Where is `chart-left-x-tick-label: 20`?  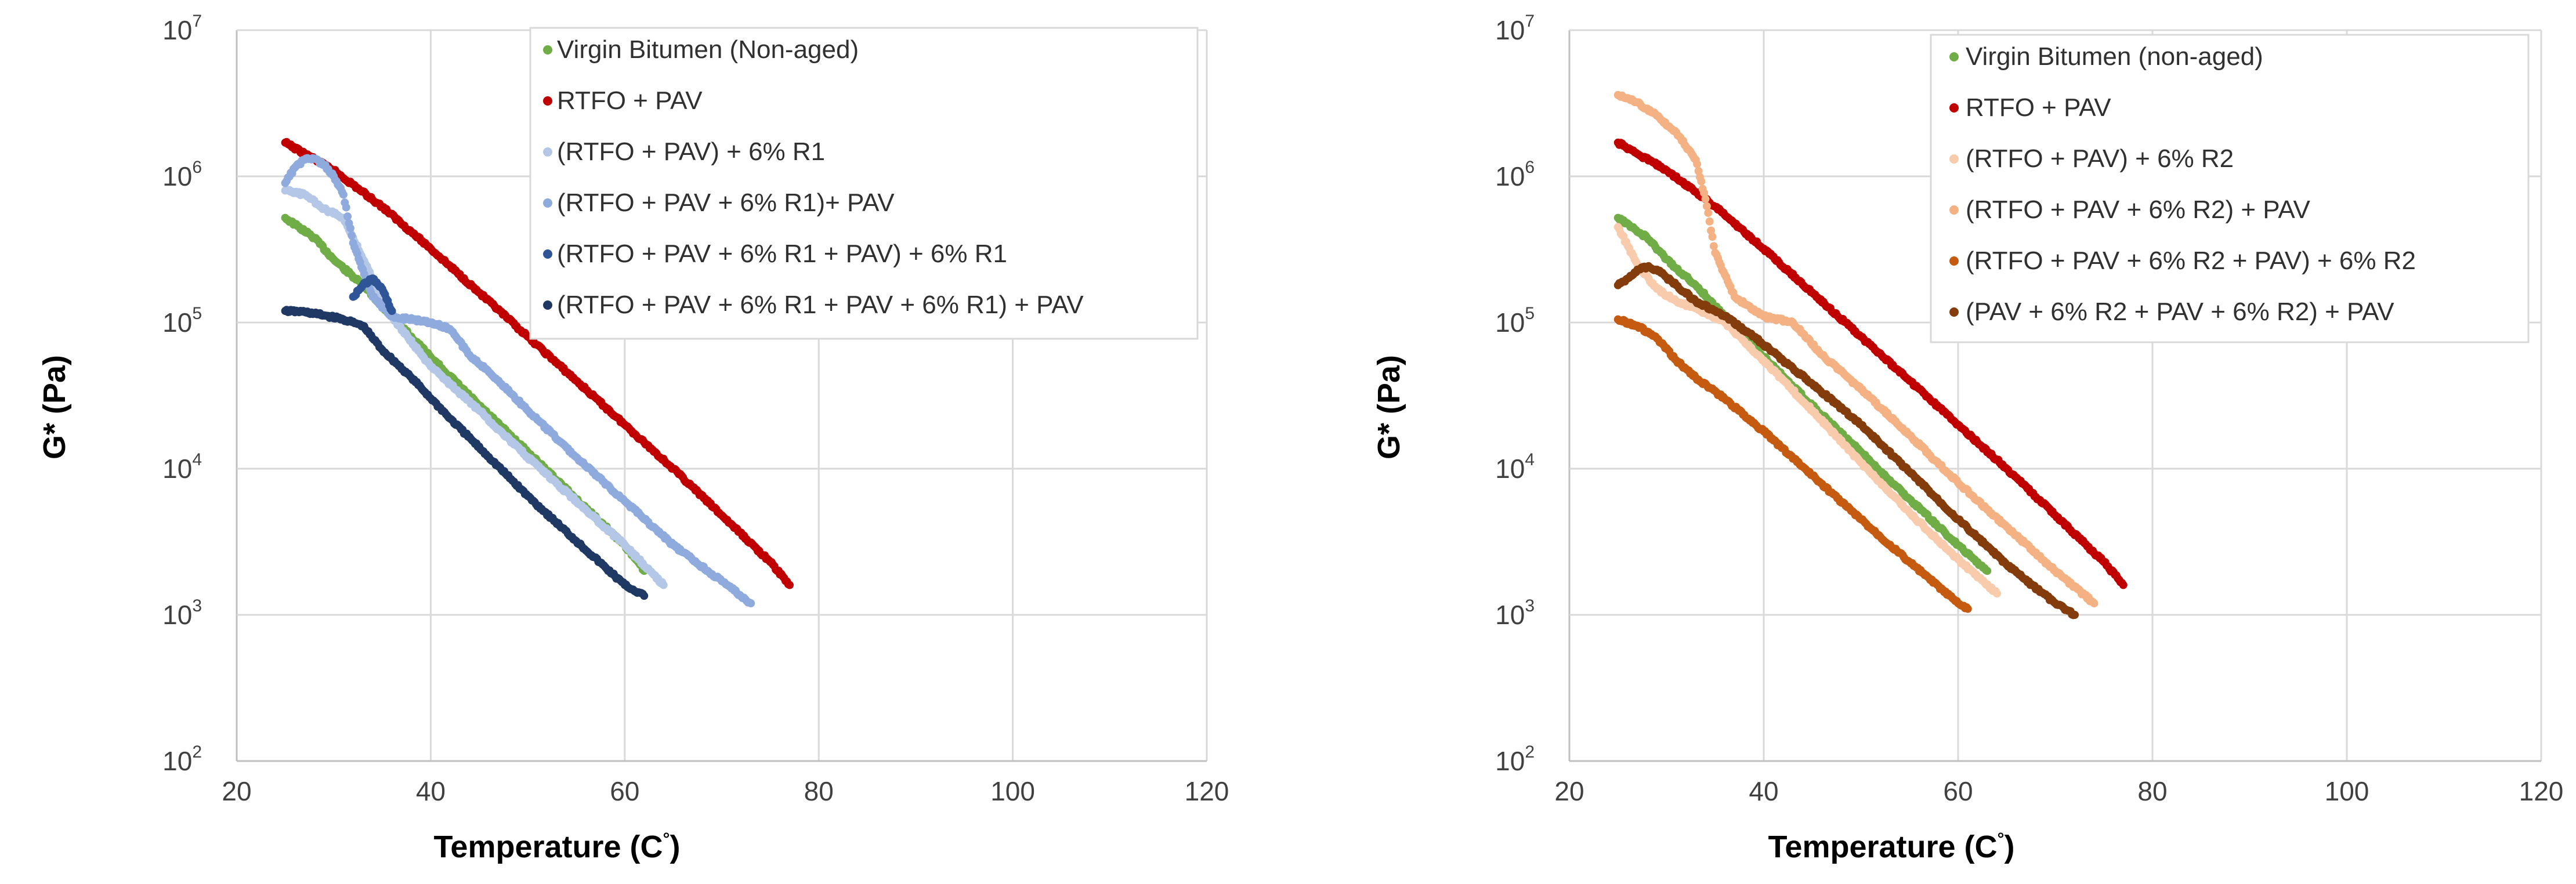
chart-left-x-tick-label: 20 is located at coordinates (236, 791).